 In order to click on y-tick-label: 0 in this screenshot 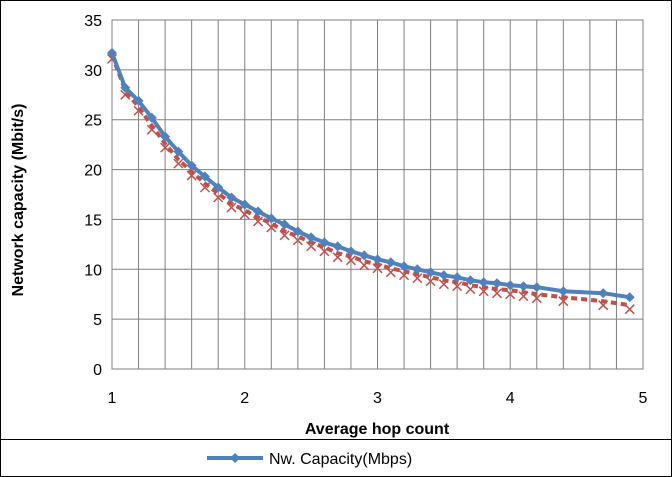, I will do `click(97, 370)`.